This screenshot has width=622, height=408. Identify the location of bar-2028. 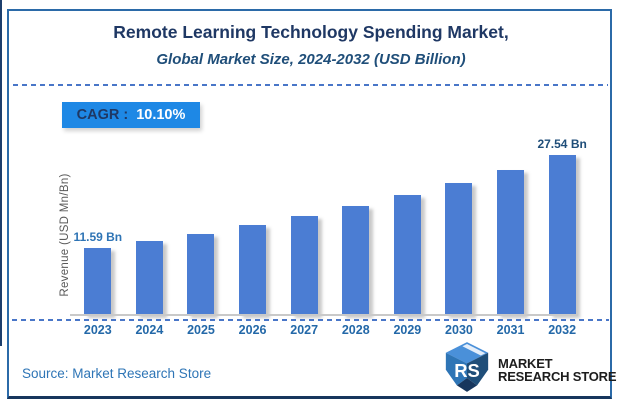
(356, 260).